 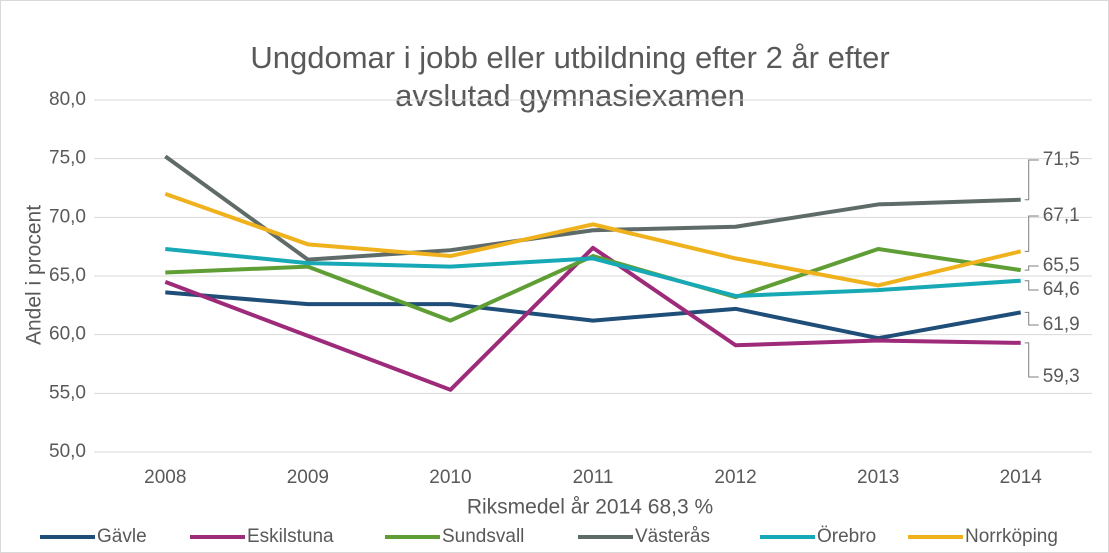 I want to click on x-tick-label: 2008, so click(x=165, y=477).